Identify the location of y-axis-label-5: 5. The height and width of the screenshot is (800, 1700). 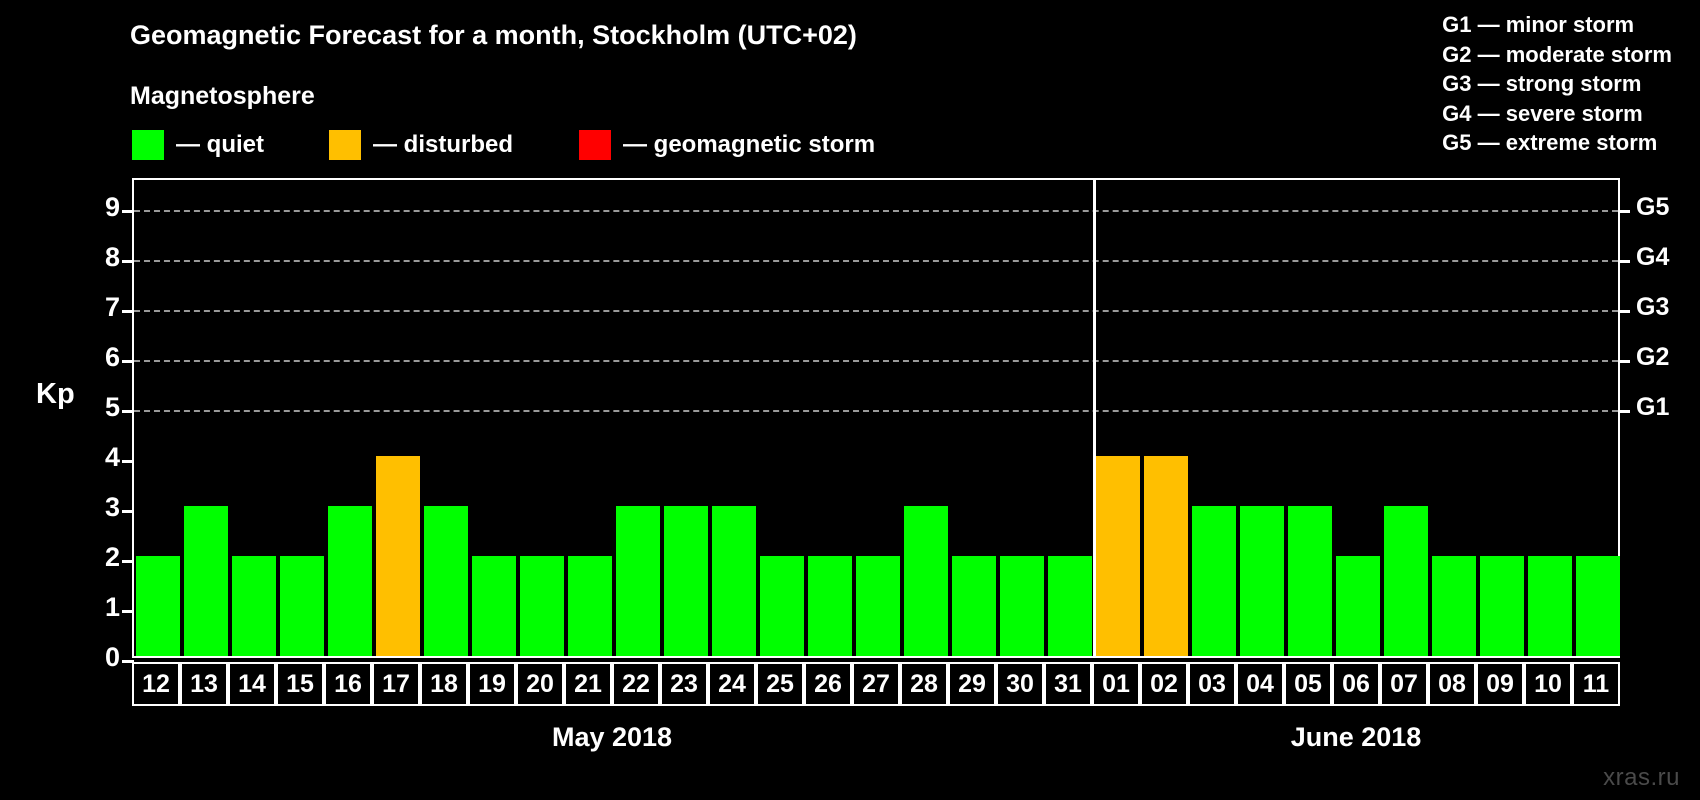
(112, 407).